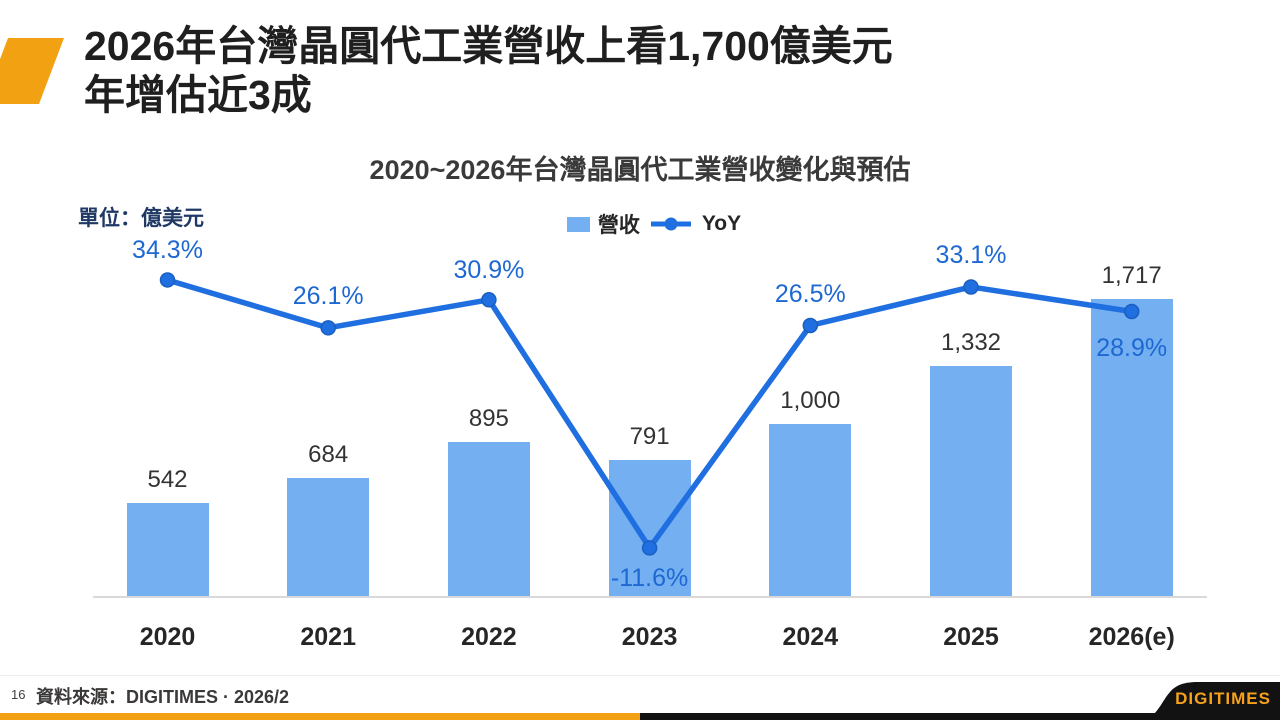  What do you see at coordinates (1131, 276) in the screenshot?
I see `bar-value-label: 1,717` at bounding box center [1131, 276].